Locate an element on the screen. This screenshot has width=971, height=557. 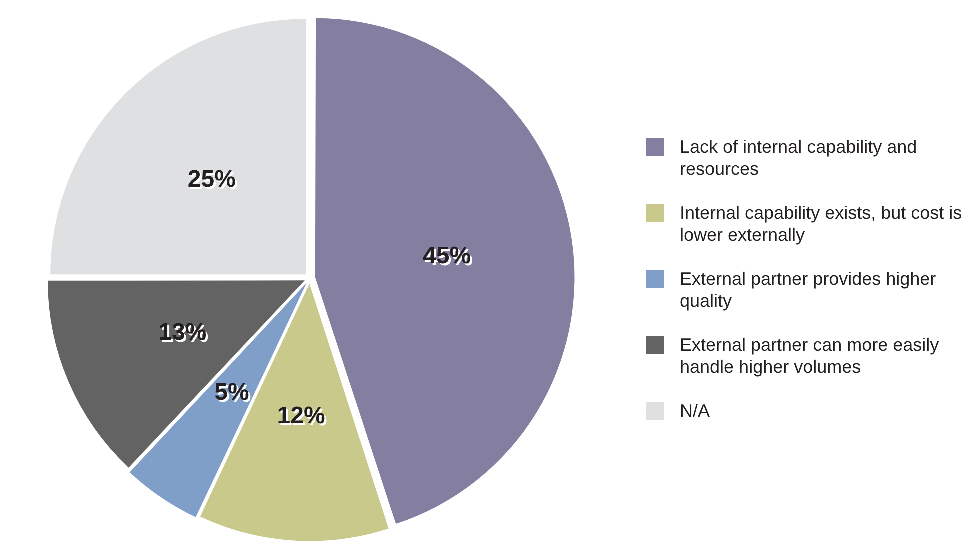
legend-label: External partner provides higher quality is located at coordinates (809, 290).